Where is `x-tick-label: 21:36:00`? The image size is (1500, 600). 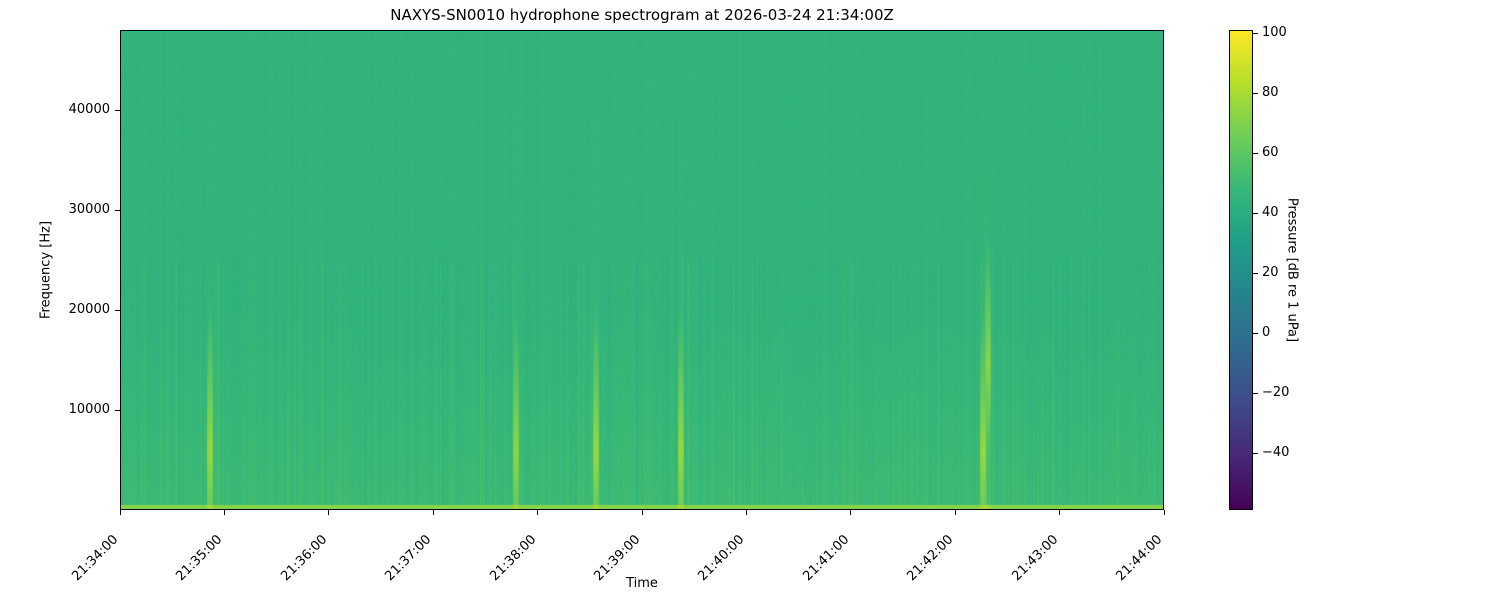
x-tick-label: 21:36:00 is located at coordinates (304, 558).